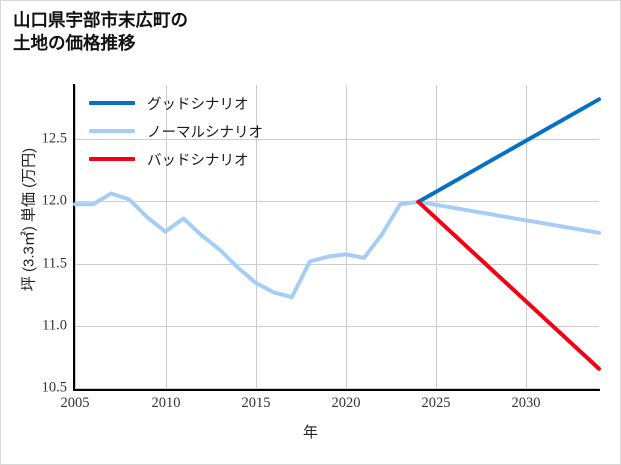 The image size is (621, 465). What do you see at coordinates (100, 32) in the screenshot?
I see `page-title: 山口県宇部市末広町の 土地の価格推移` at bounding box center [100, 32].